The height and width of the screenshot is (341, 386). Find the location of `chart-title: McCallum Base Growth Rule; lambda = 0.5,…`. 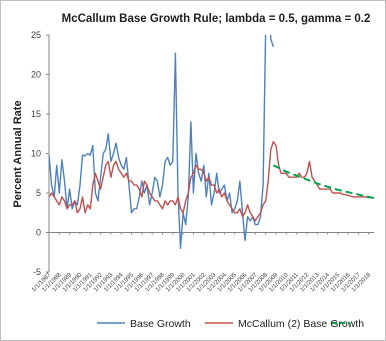

chart-title: McCallum Base Growth Rule; lambda = 0.5,… is located at coordinates (216, 19).